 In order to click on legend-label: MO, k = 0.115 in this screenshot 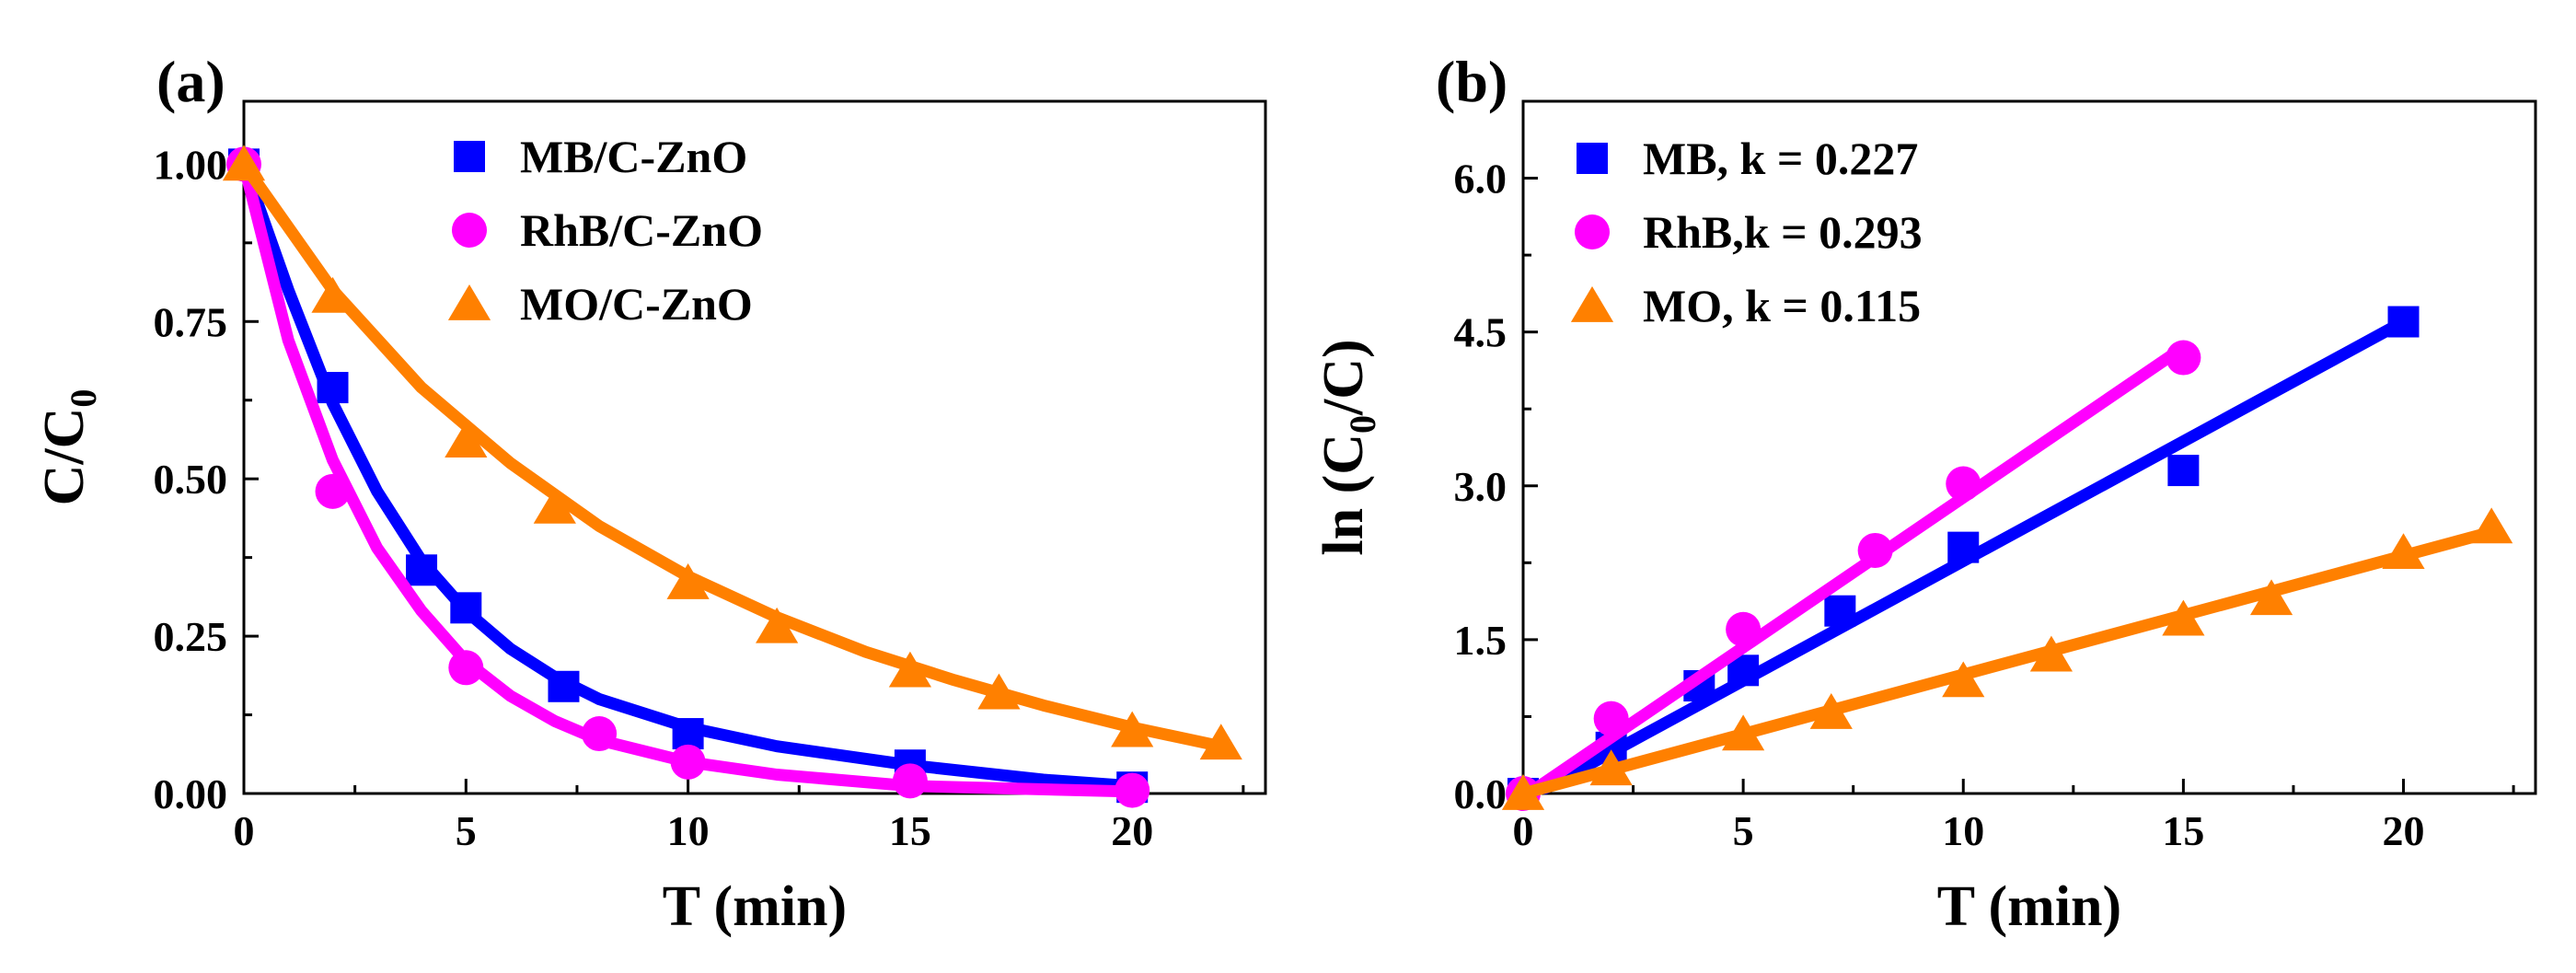, I will do `click(1782, 305)`.